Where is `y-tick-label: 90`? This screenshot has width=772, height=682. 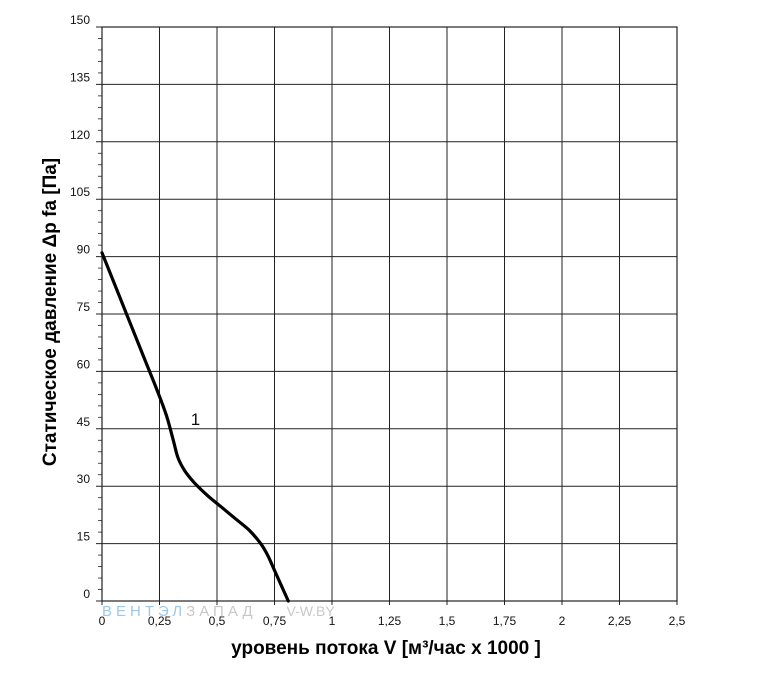 y-tick-label: 90 is located at coordinates (84, 250).